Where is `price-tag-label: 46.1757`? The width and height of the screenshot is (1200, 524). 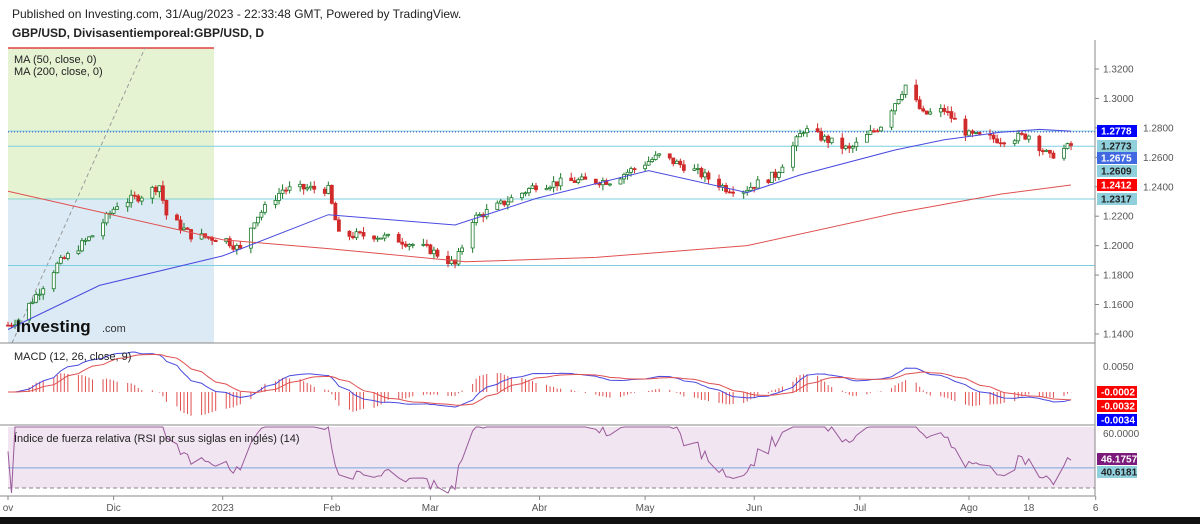
price-tag-label: 46.1757 is located at coordinates (1119, 460).